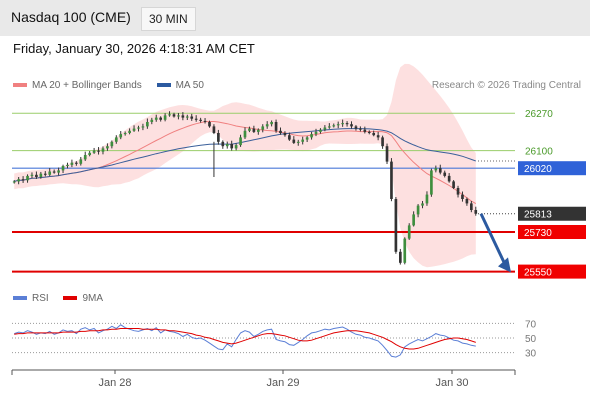 The width and height of the screenshot is (590, 400). I want to click on ma20-legend-label: MA 20 + Bollinger Bands, so click(87, 85).